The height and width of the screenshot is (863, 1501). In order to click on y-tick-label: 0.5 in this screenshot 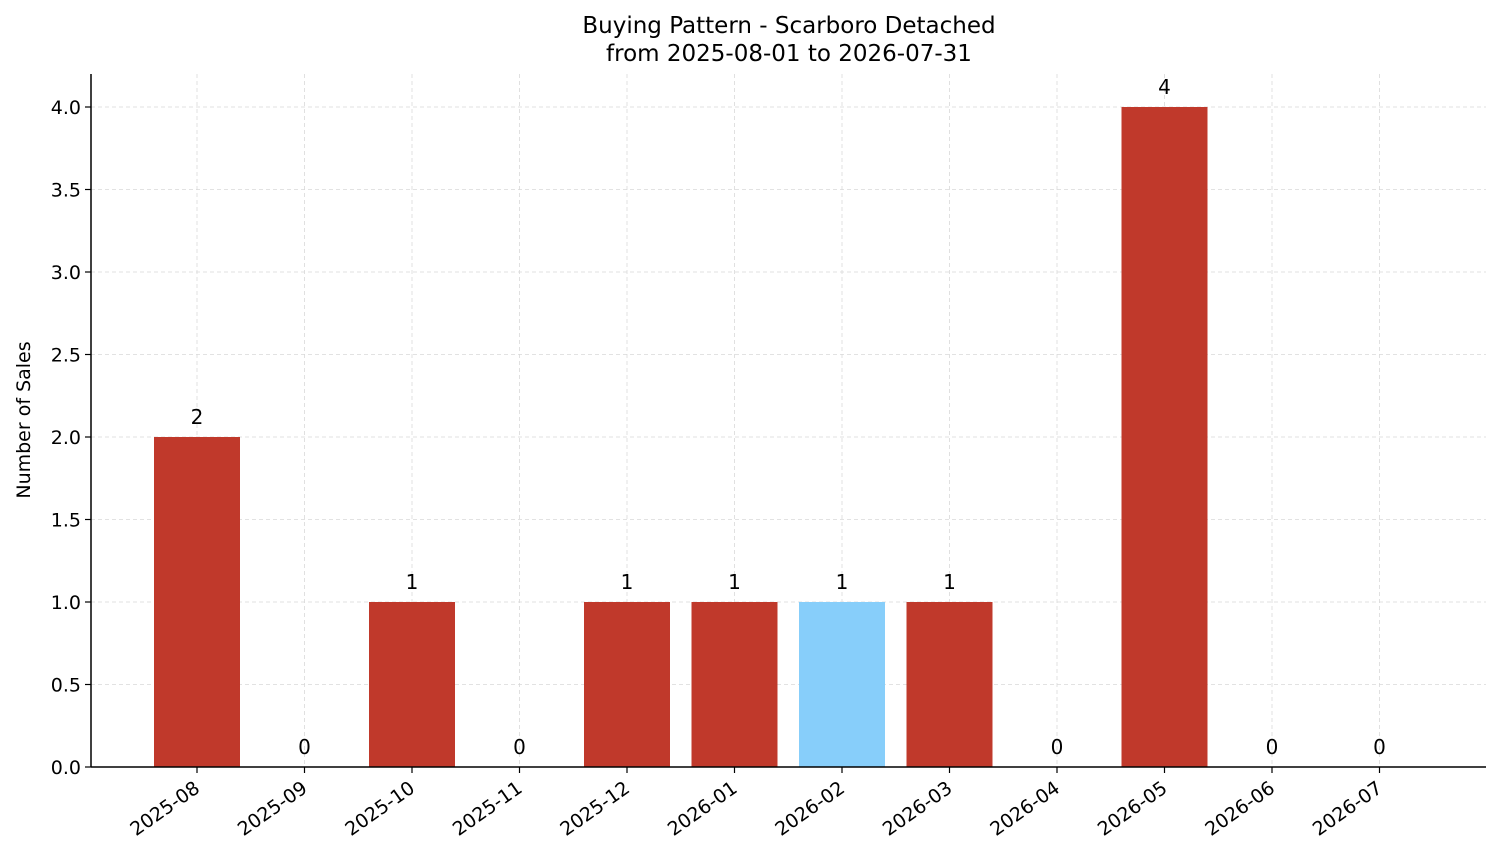, I will do `click(66, 686)`.